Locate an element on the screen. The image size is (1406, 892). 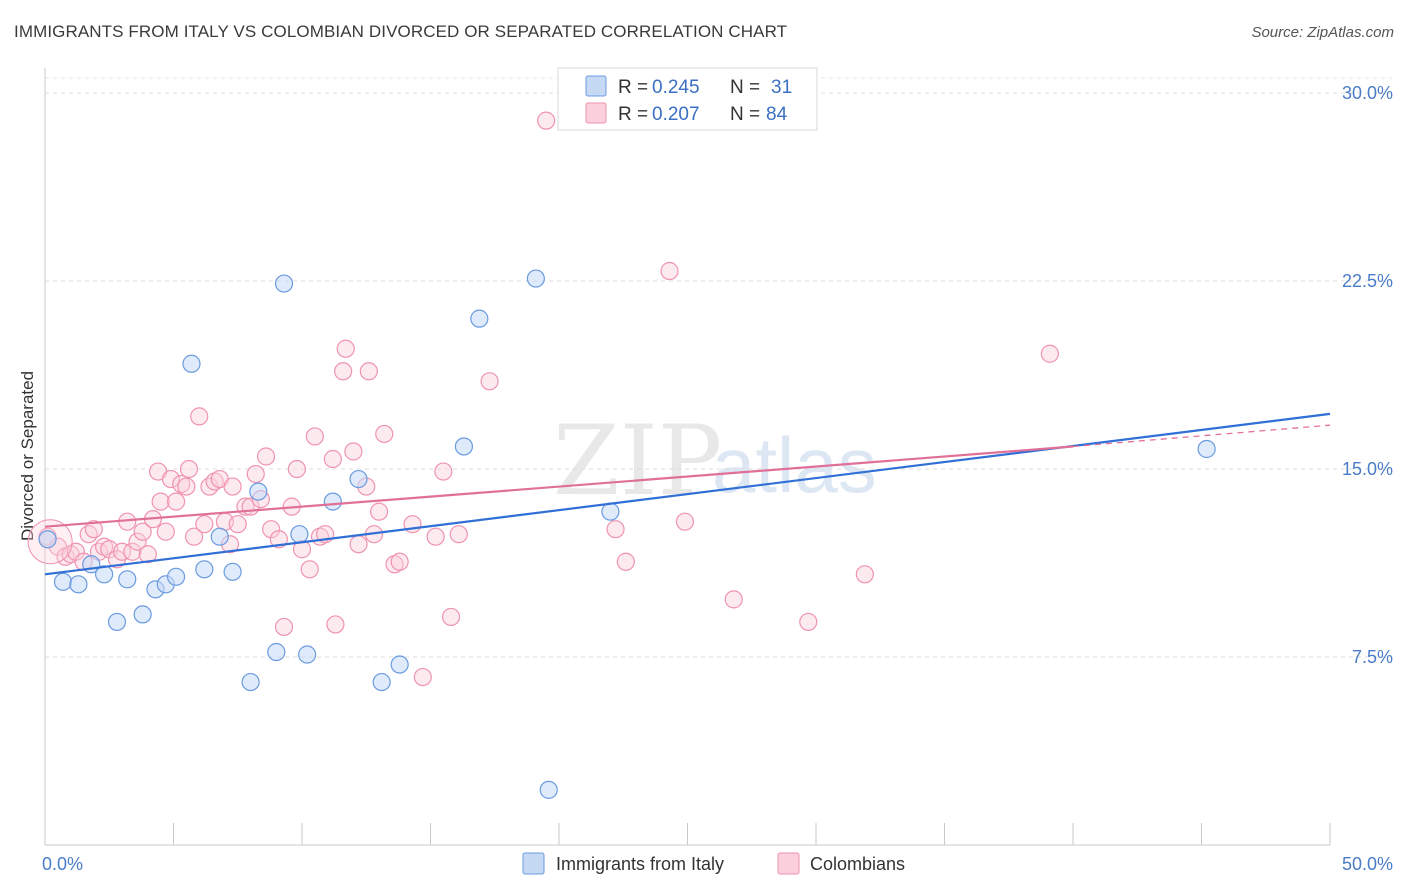
y-tick-labels: 7.5% 15.0% 22.5% 30.0% is located at coordinates (1367, 375).